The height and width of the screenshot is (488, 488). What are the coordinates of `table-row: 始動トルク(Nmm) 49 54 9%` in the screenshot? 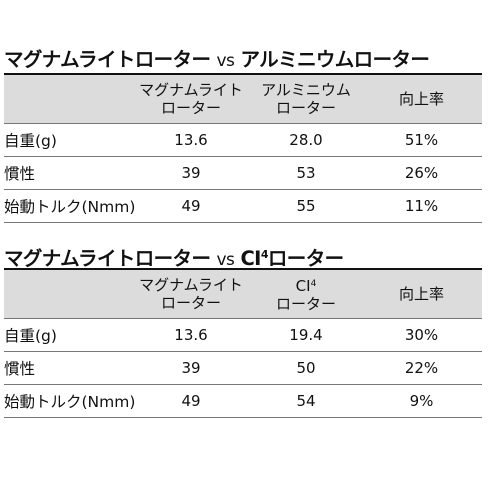 It's located at (243, 401).